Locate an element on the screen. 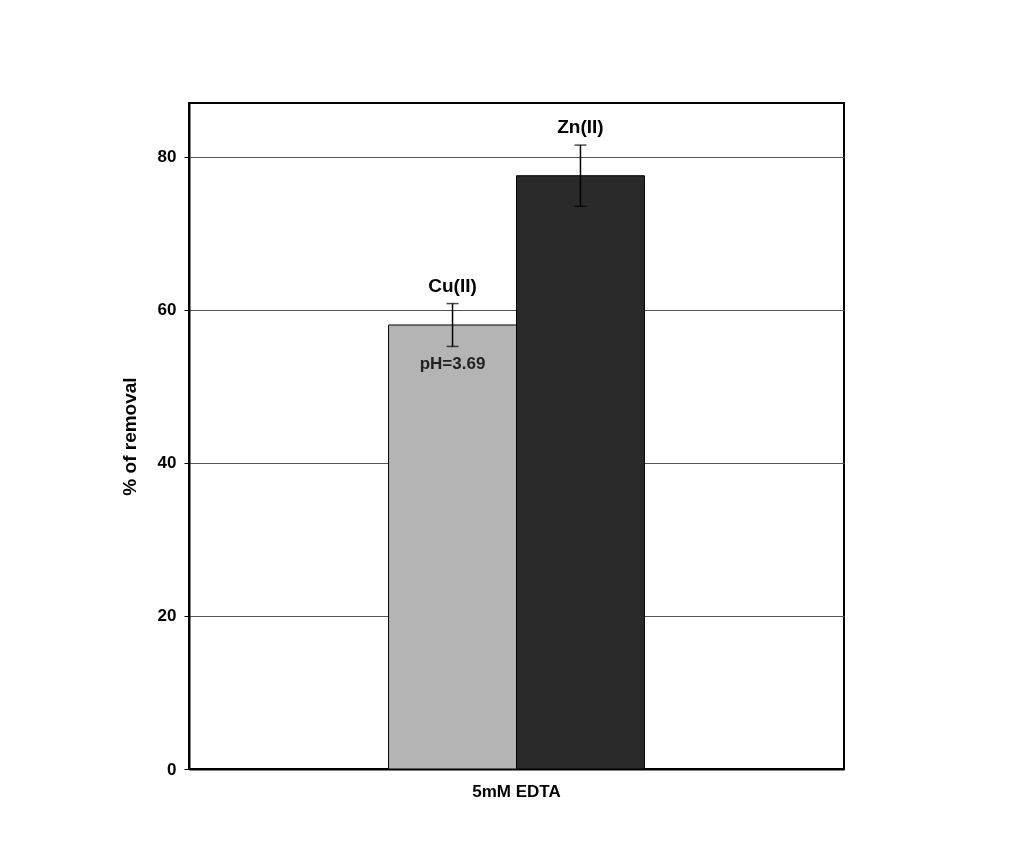 Image resolution: width=1026 pixels, height=864 pixels. text: Zn(II) is located at coordinates (580, 127).